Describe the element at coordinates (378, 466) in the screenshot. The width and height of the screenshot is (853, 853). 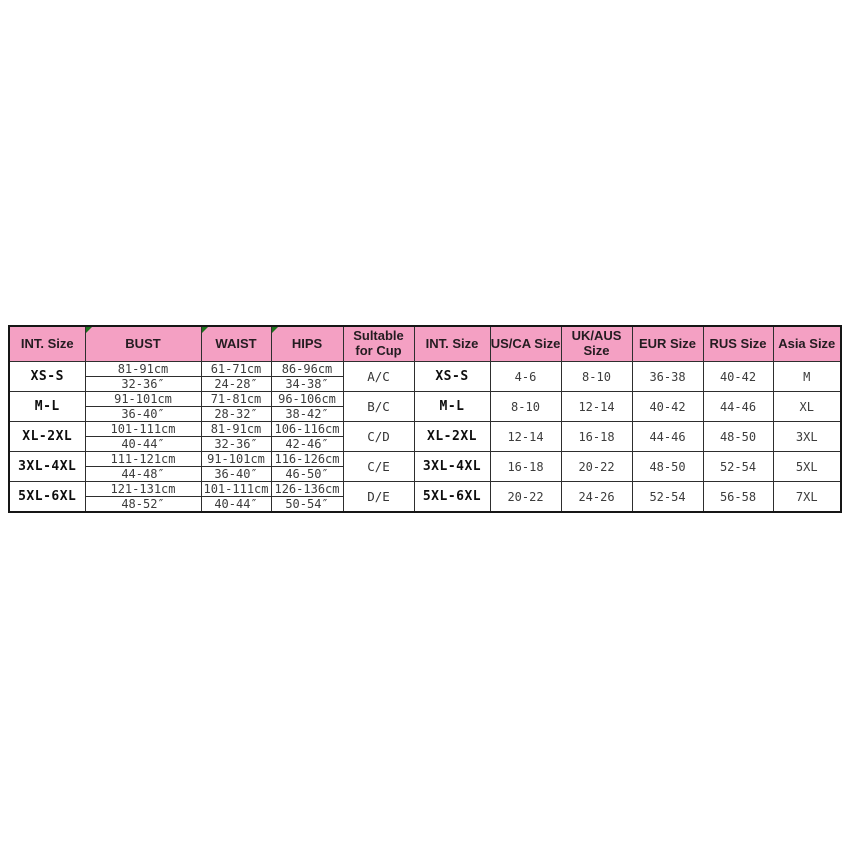
I see `cell-cup: C/E` at that location.